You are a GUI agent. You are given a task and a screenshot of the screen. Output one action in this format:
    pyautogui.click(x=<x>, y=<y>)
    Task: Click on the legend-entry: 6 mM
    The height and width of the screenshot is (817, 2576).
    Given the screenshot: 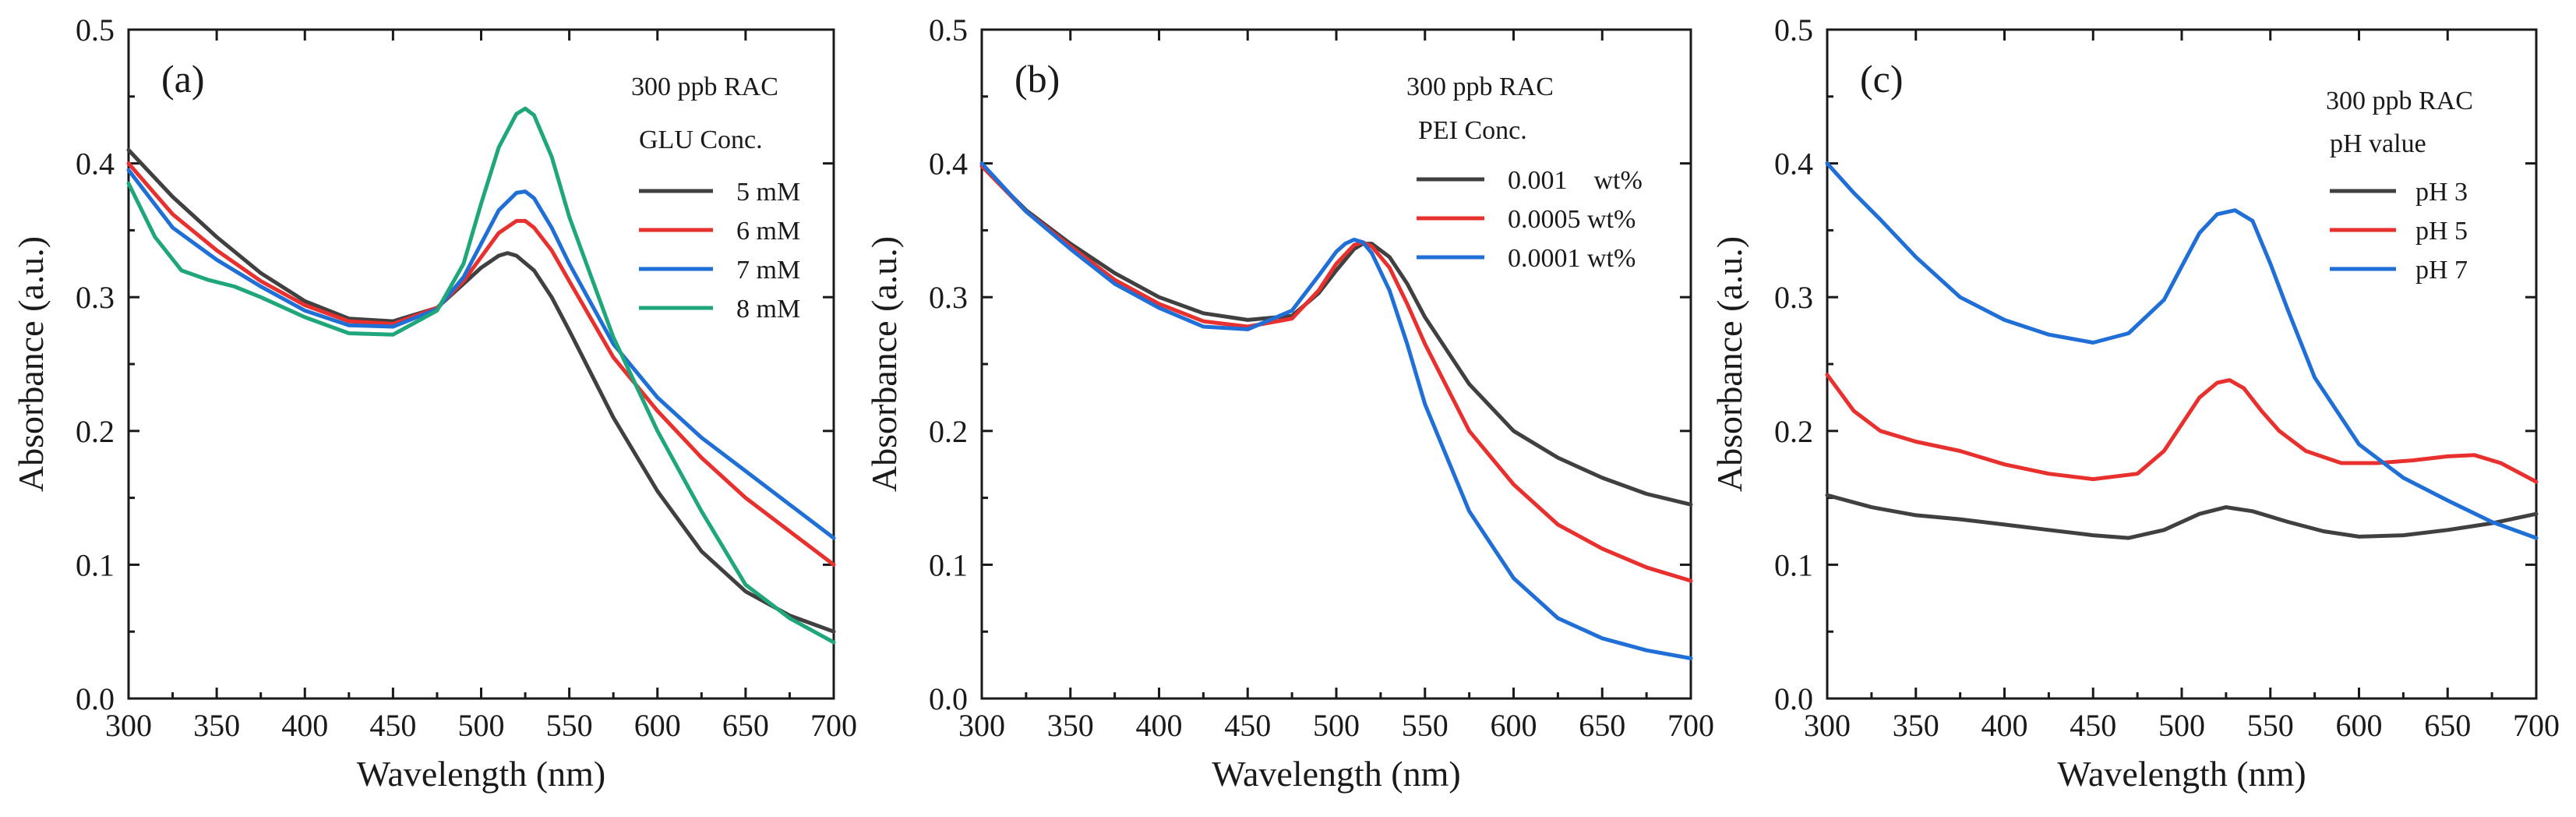 What is the action you would take?
    pyautogui.click(x=768, y=231)
    